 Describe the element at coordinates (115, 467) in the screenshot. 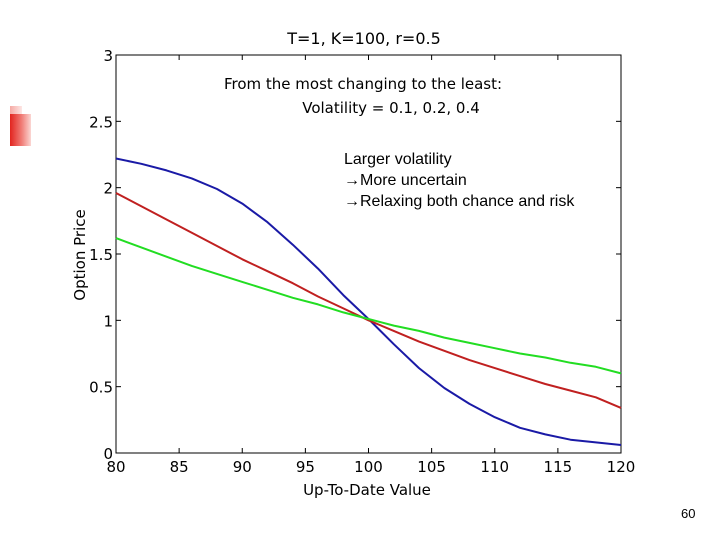

I see `x-tick-label: 80` at that location.